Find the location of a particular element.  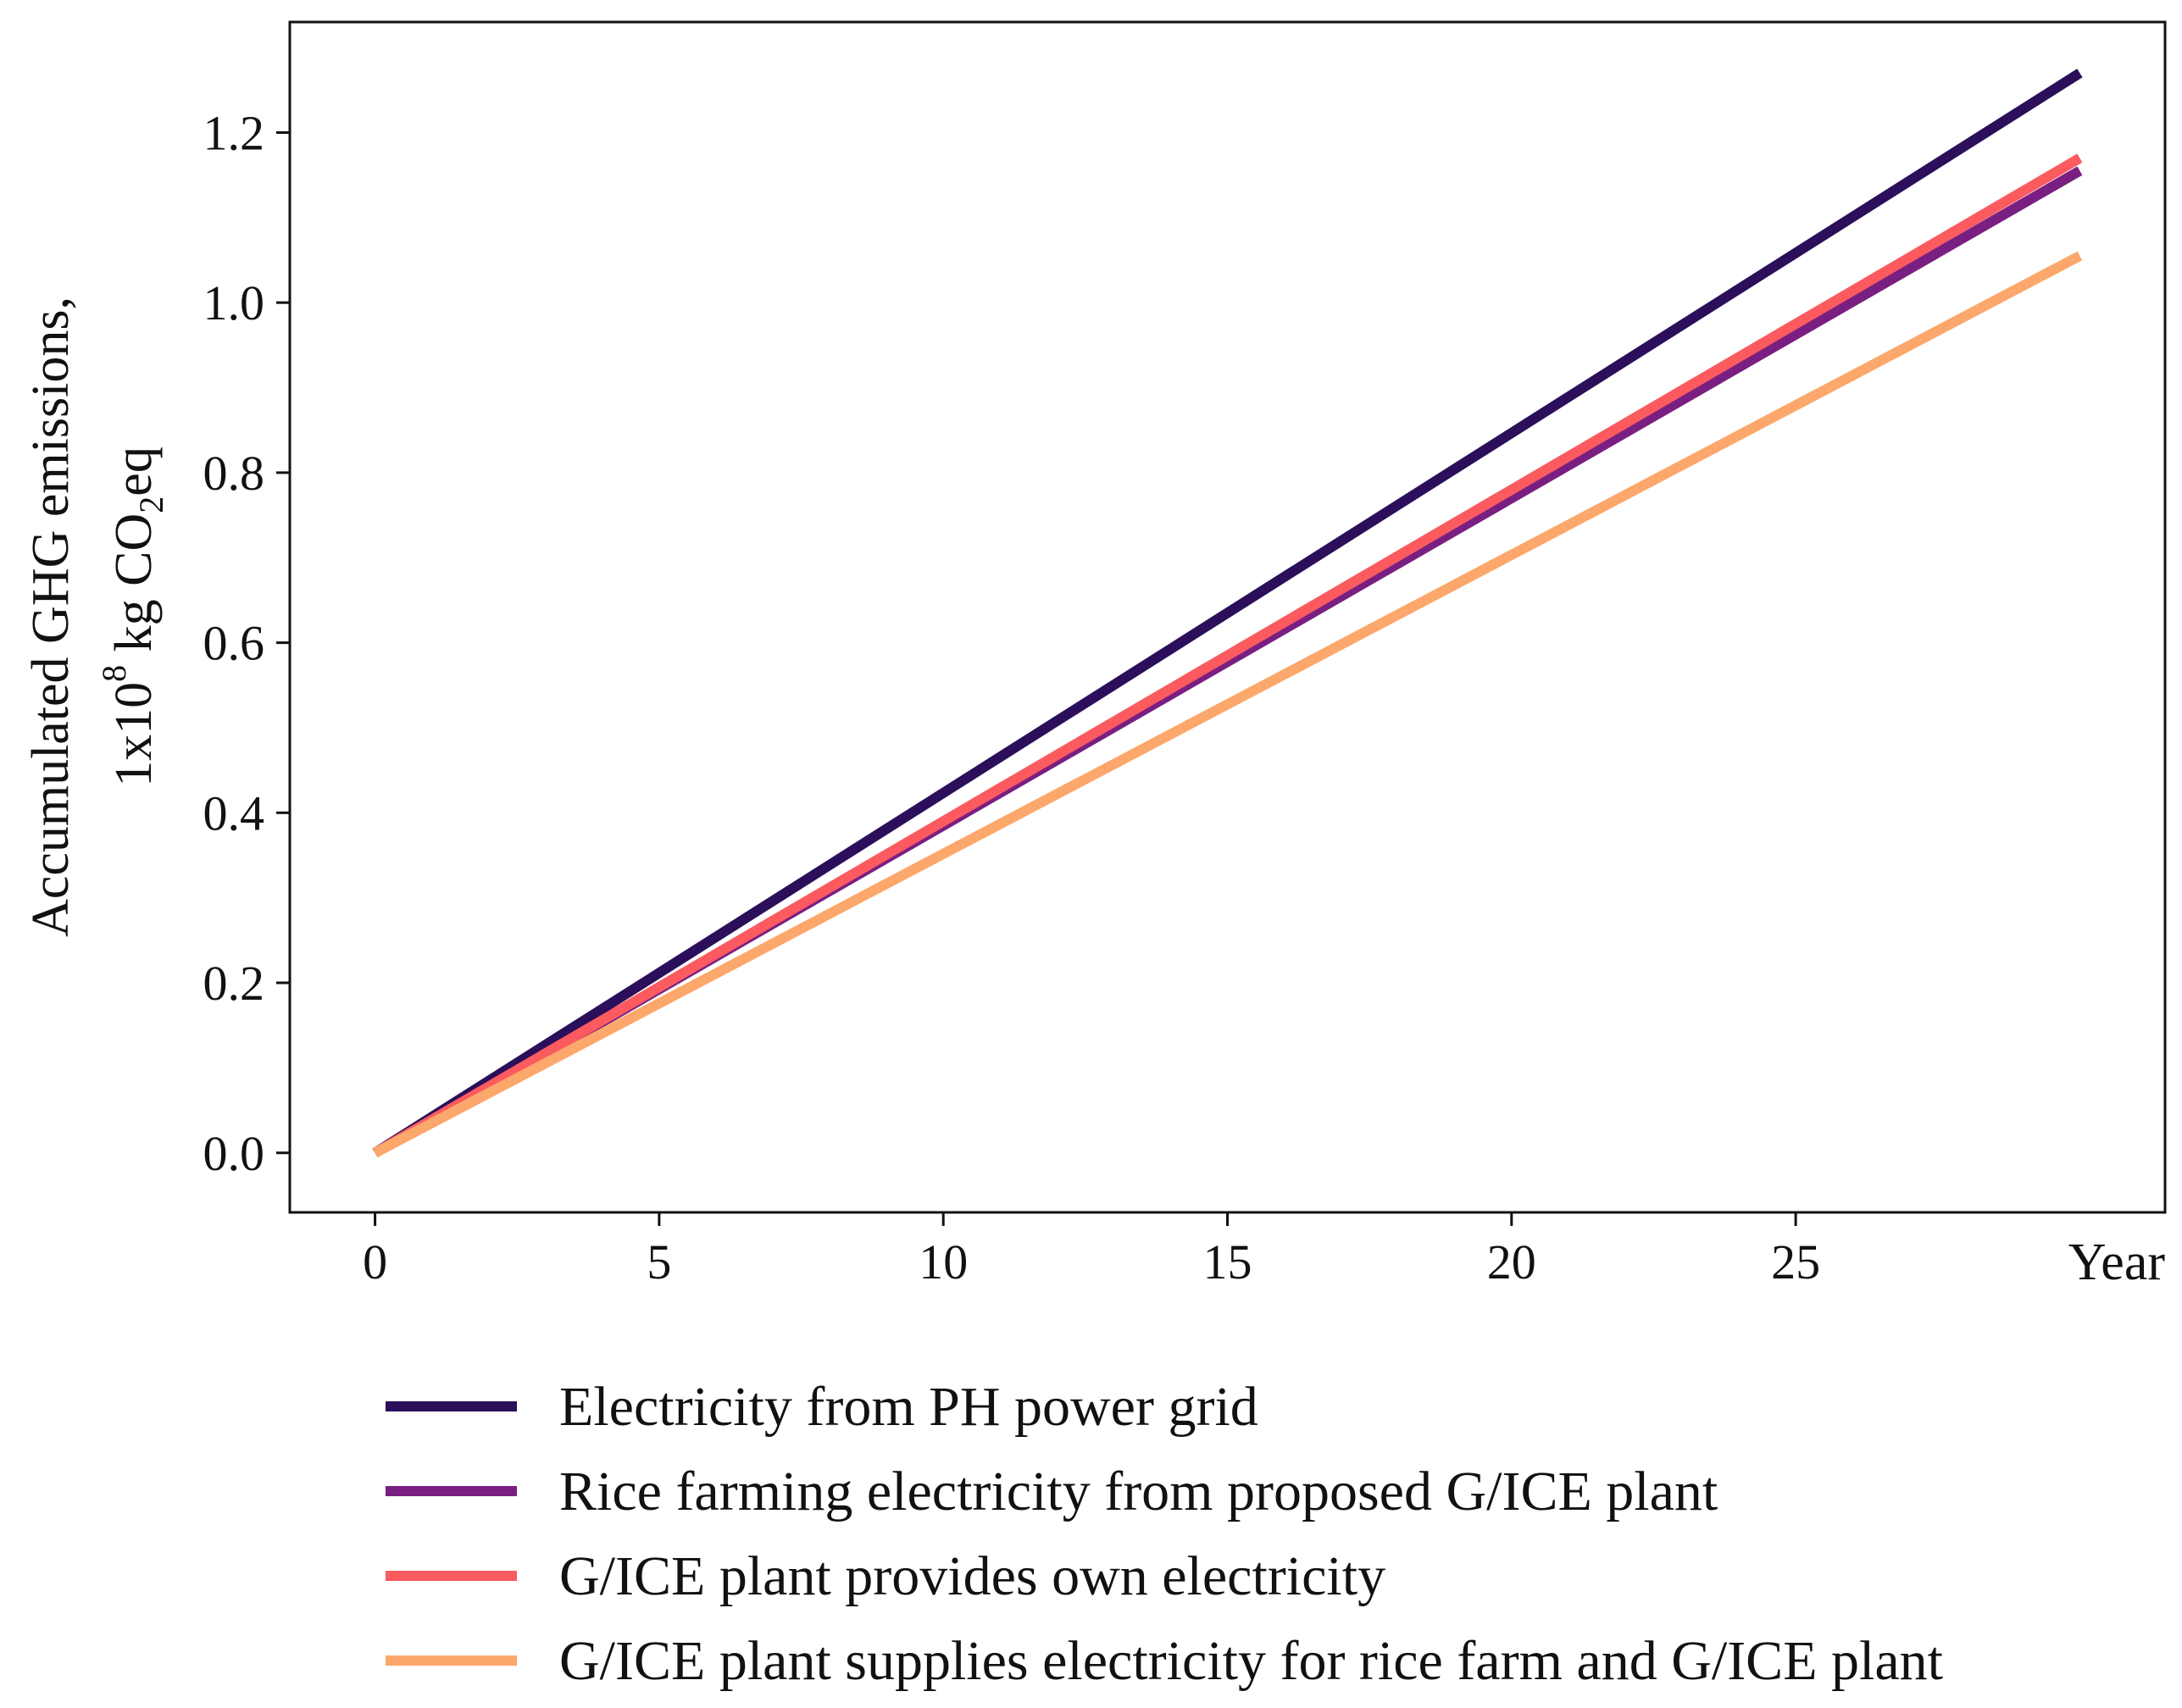

x-axis-label: Year is located at coordinates (2117, 1262).